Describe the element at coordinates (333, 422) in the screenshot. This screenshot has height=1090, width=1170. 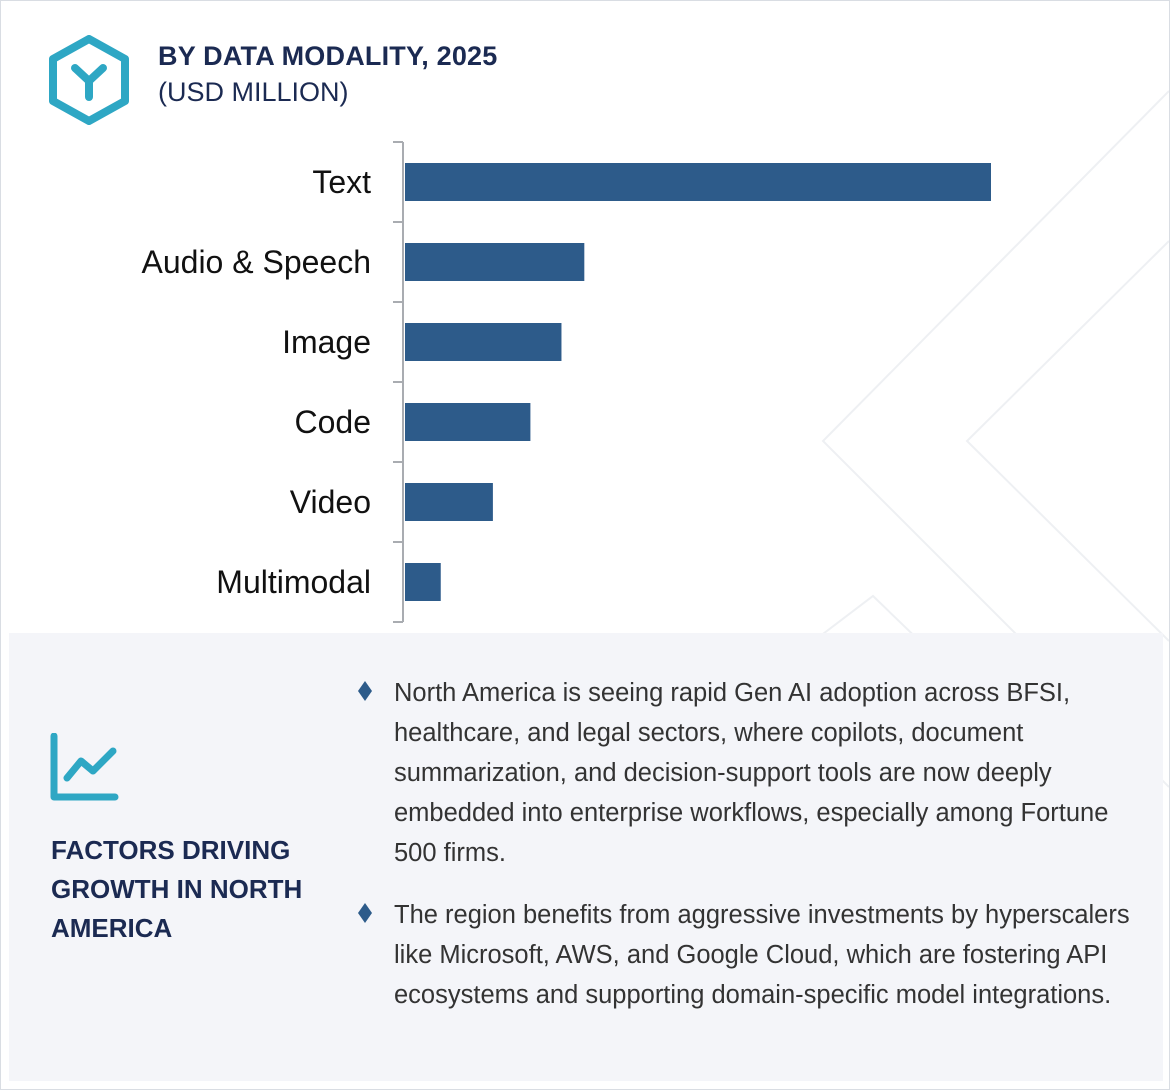
I see `category-label: Code` at that location.